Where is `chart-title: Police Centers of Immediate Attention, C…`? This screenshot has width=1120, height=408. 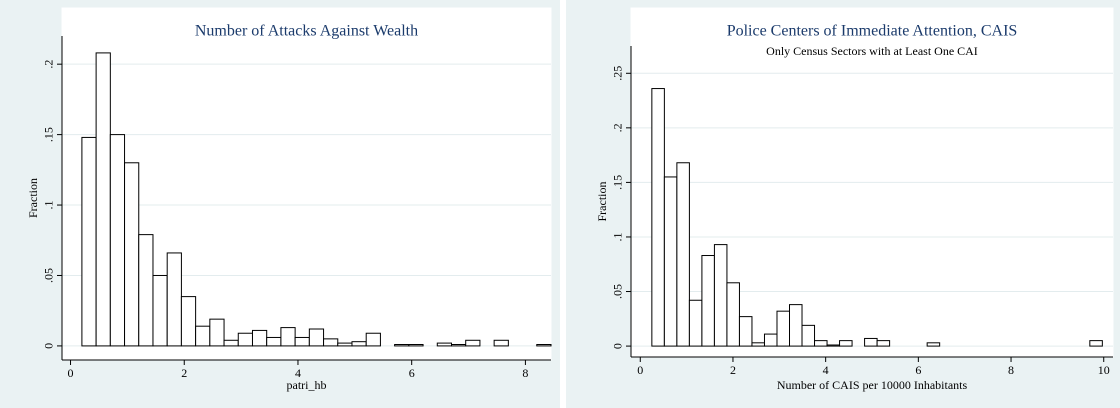
chart-title: Police Centers of Immediate Attention, C… is located at coordinates (872, 31).